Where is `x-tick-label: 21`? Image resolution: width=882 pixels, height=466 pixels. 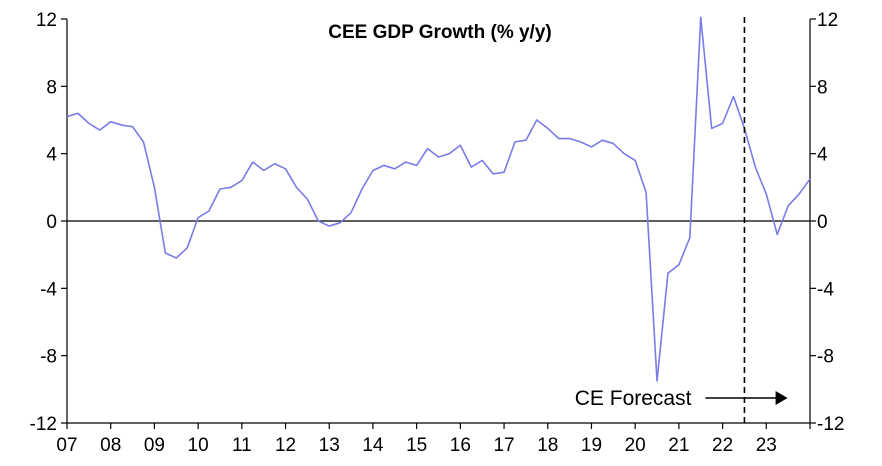
x-tick-label: 21 is located at coordinates (678, 445).